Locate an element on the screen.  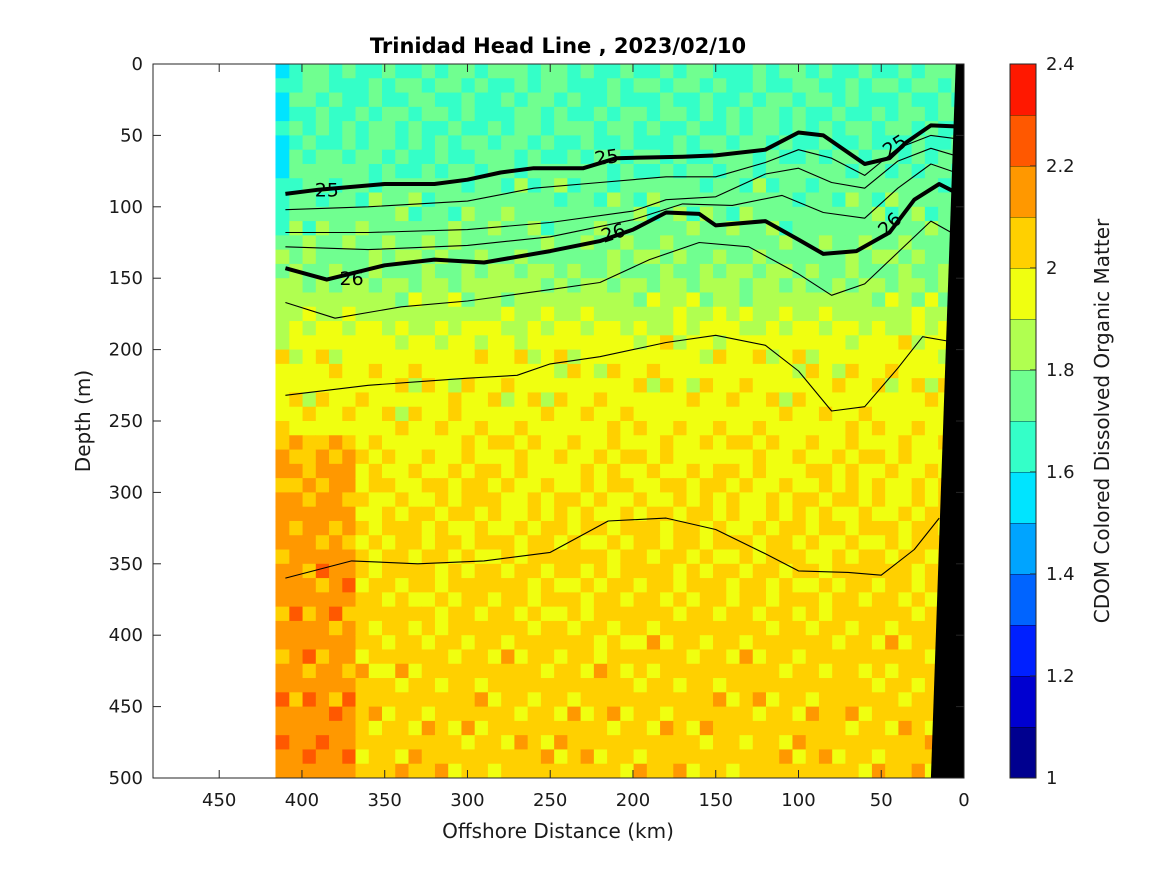
colorbar-swatch is located at coordinates (1023, 701).